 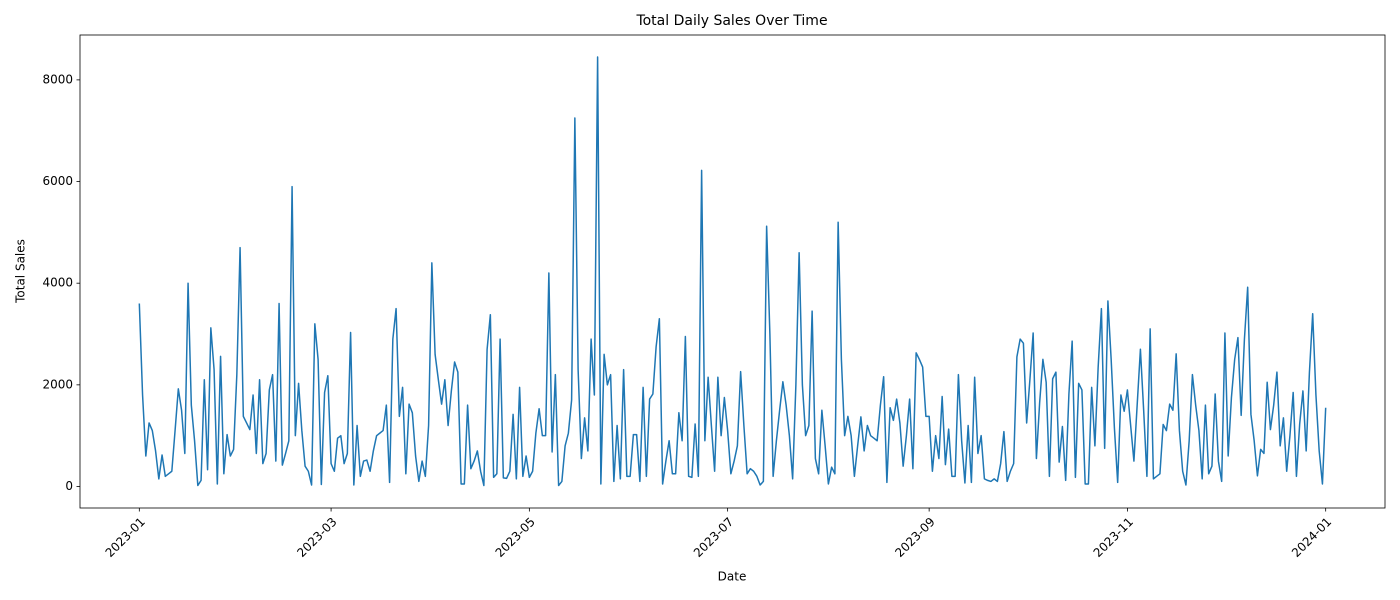 I want to click on chart-title: Total Daily Sales Over Time, so click(x=731, y=21).